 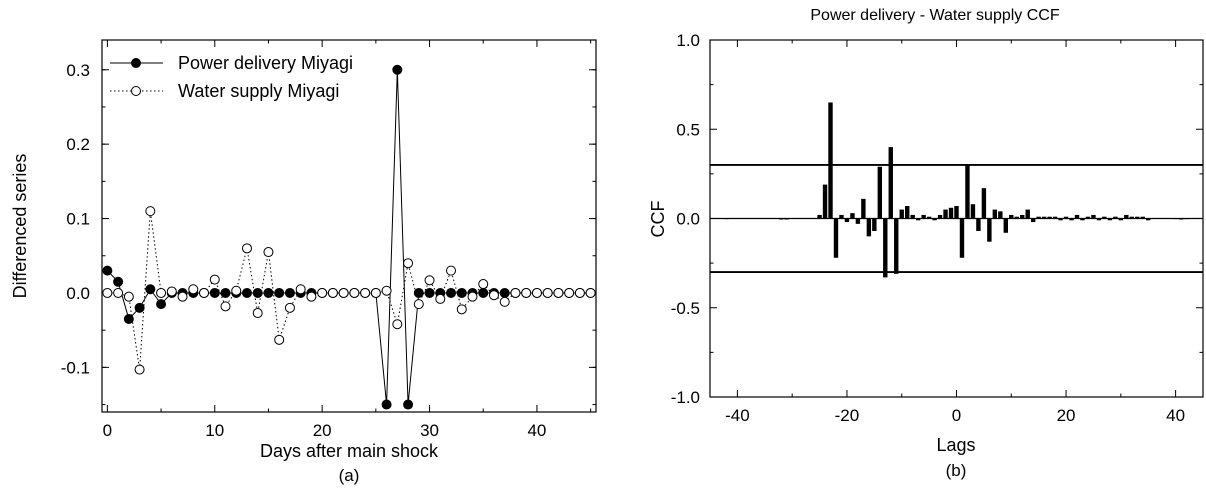 I want to click on y-tick-label: 1.0, so click(x=688, y=40).